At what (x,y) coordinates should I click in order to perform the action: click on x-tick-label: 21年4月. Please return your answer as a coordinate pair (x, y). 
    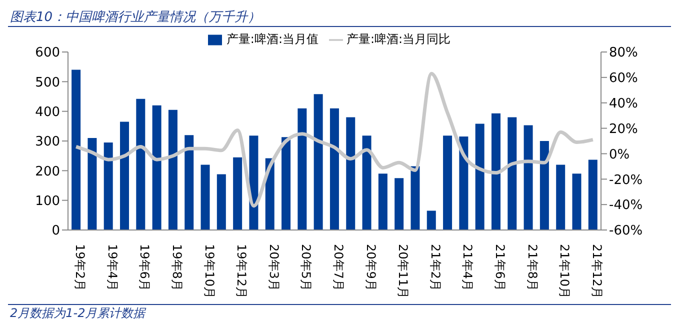
    Looking at the image, I should click on (467, 267).